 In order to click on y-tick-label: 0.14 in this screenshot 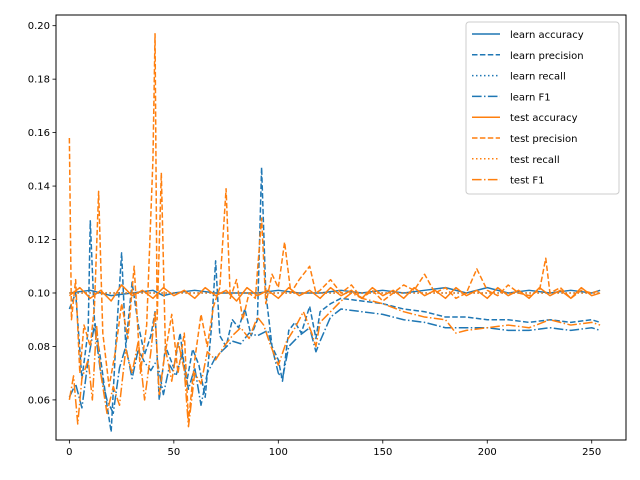, I will do `click(39, 187)`.